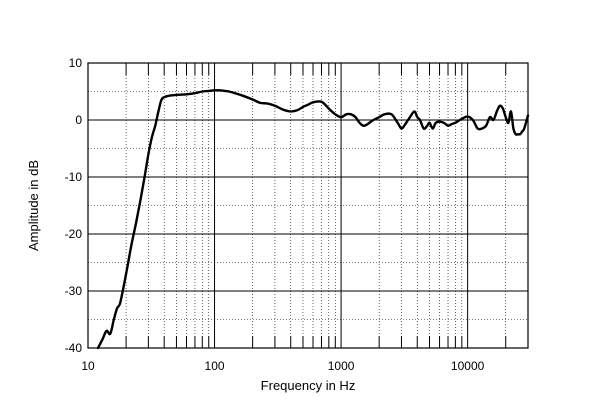  Describe the element at coordinates (74, 348) in the screenshot. I see `y-tick-label: -40` at that location.